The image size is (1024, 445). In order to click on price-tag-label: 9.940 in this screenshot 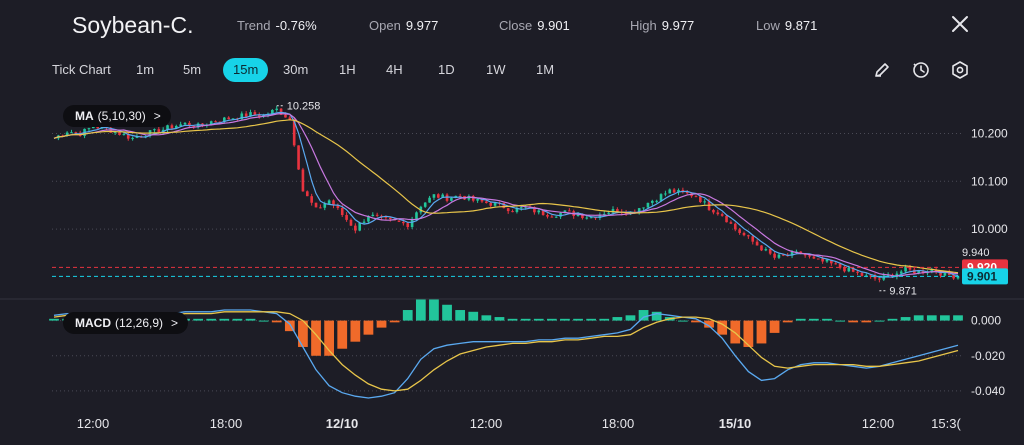, I will do `click(976, 253)`.